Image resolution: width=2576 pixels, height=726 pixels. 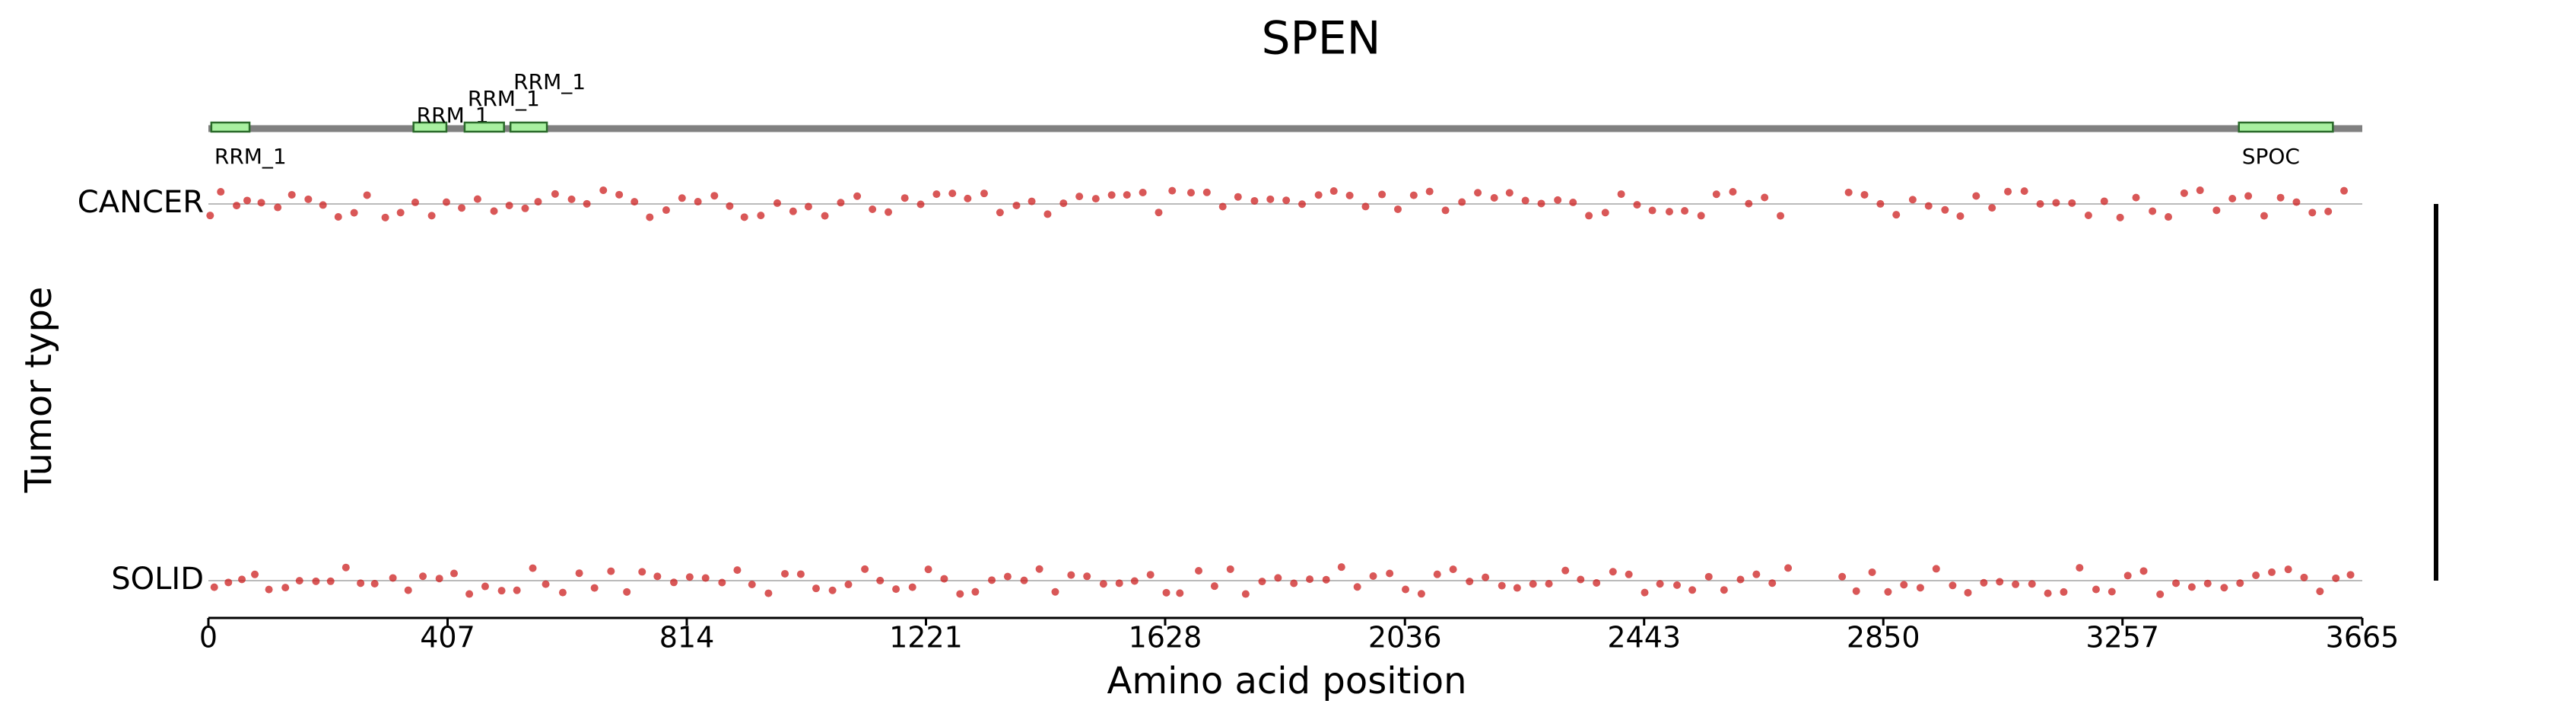 What do you see at coordinates (250, 156) in the screenshot?
I see `domain-label: RRM_1` at bounding box center [250, 156].